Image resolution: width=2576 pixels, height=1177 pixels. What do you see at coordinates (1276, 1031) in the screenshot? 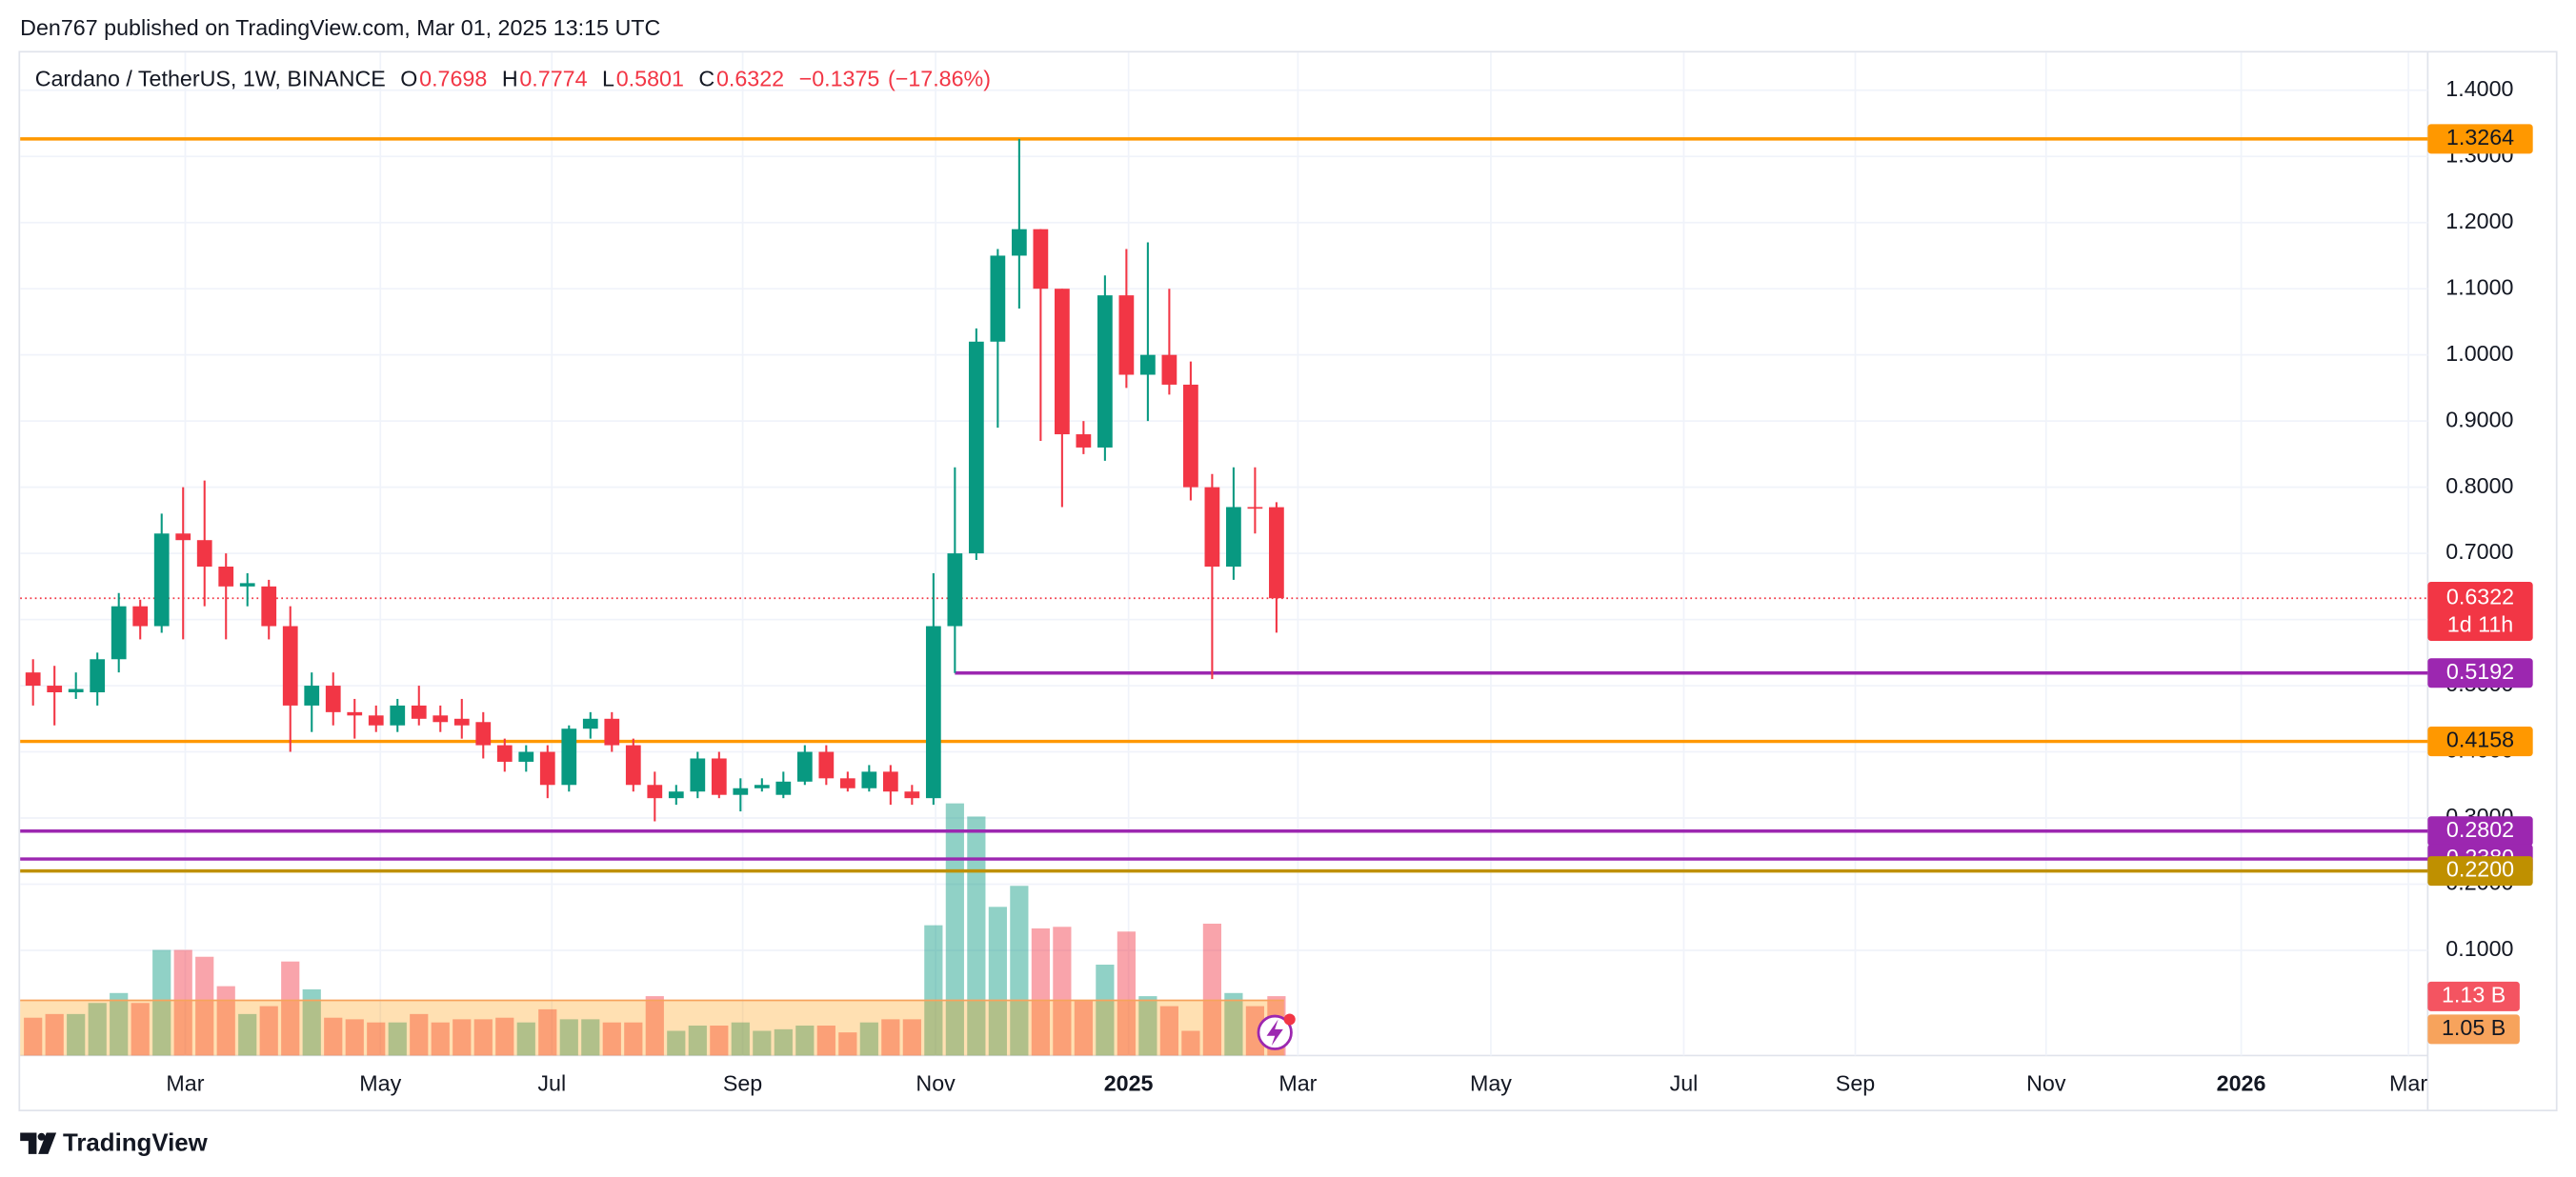
I see `alert-icon` at bounding box center [1276, 1031].